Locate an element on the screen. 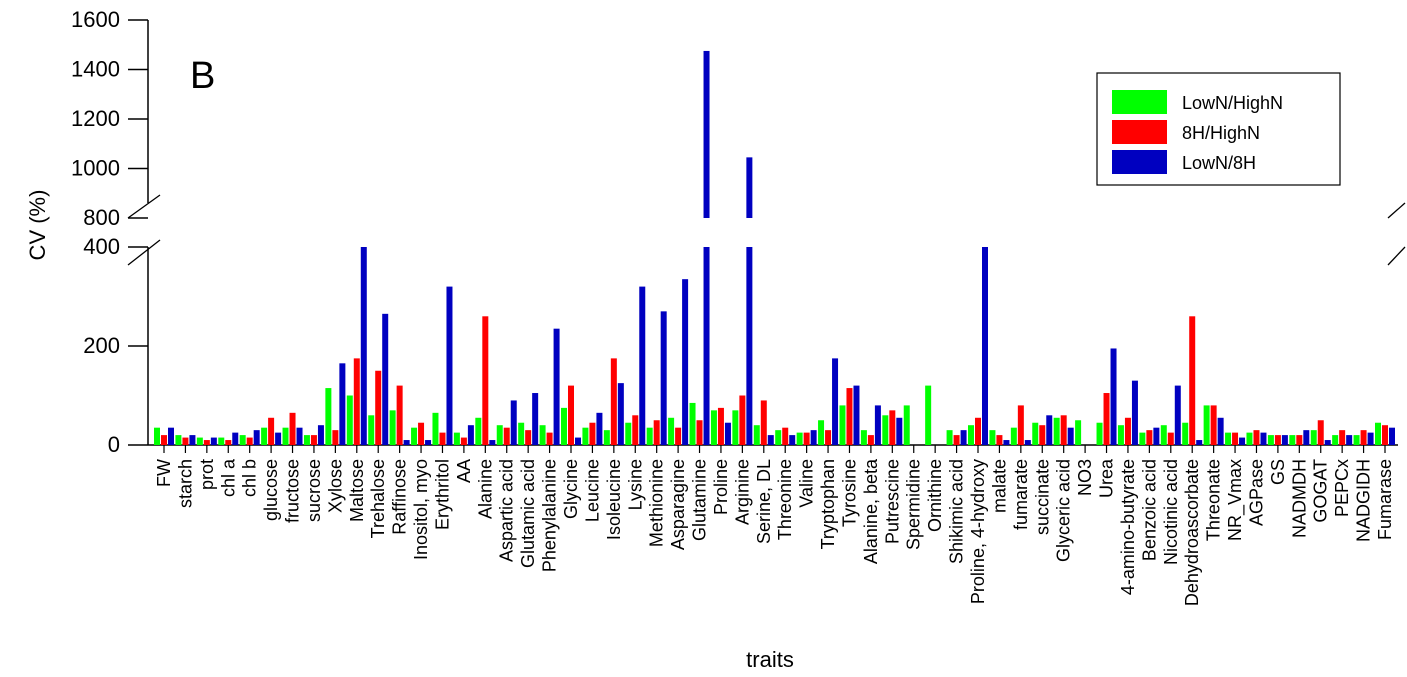  panel-label: B is located at coordinates (202, 76).